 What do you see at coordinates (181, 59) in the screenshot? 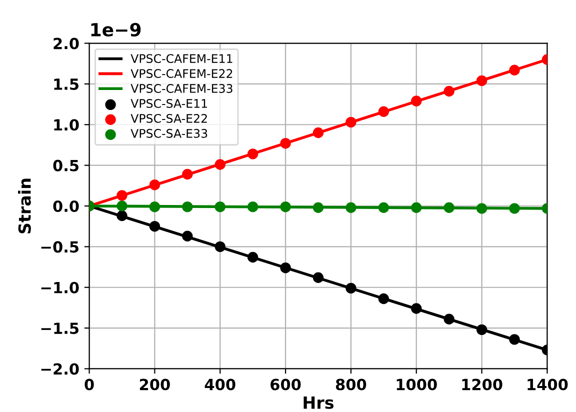
I see `legend-label: VPSC-CAFEM-E11` at bounding box center [181, 59].